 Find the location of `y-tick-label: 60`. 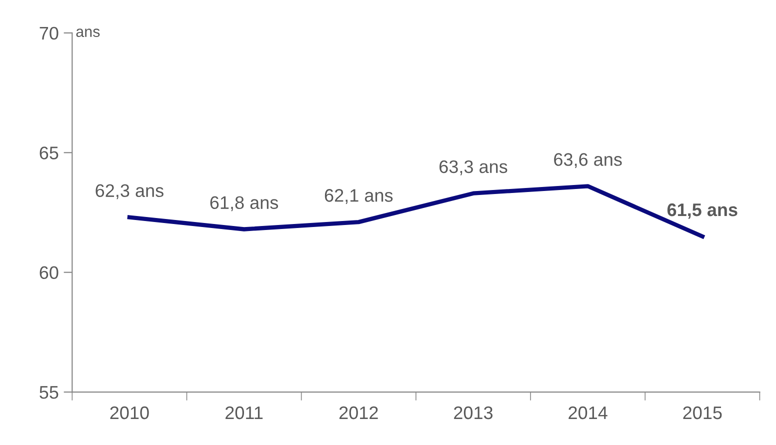

y-tick-label: 60 is located at coordinates (49, 273).